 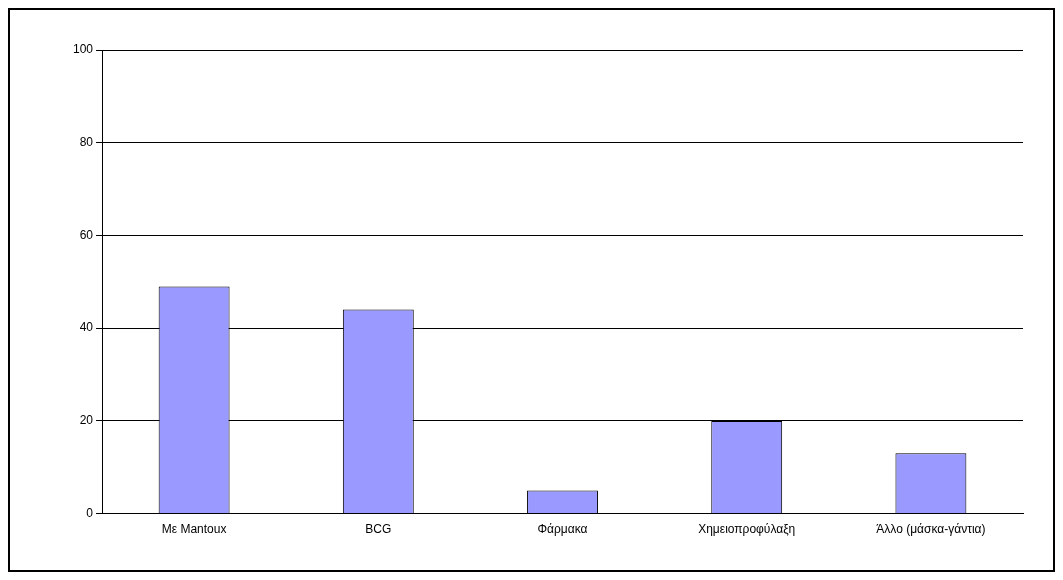 I want to click on x-tick-label: Φάρμακα, so click(x=562, y=529).